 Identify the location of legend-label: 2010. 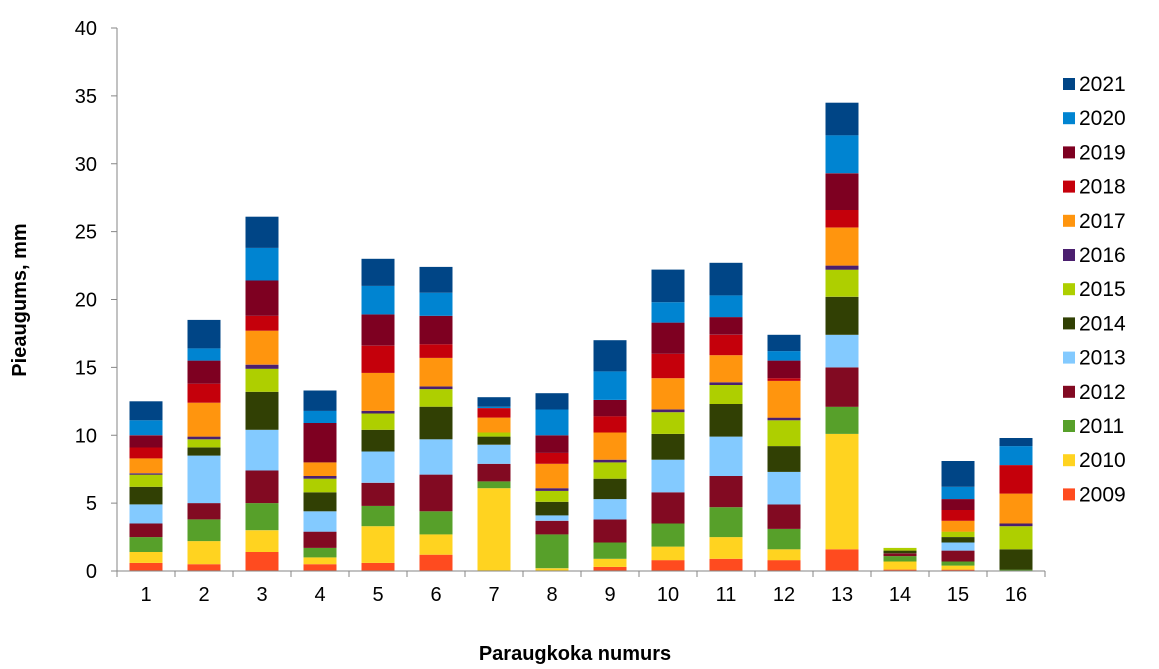
(1102, 460).